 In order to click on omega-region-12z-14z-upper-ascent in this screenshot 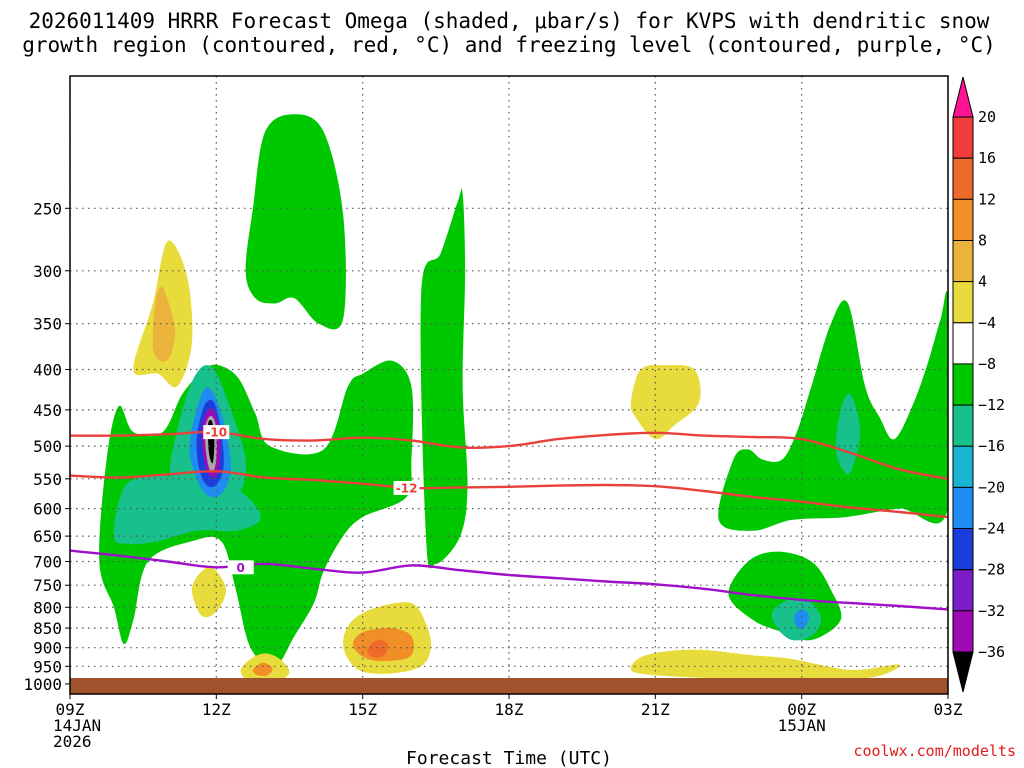, I will do `click(295, 222)`.